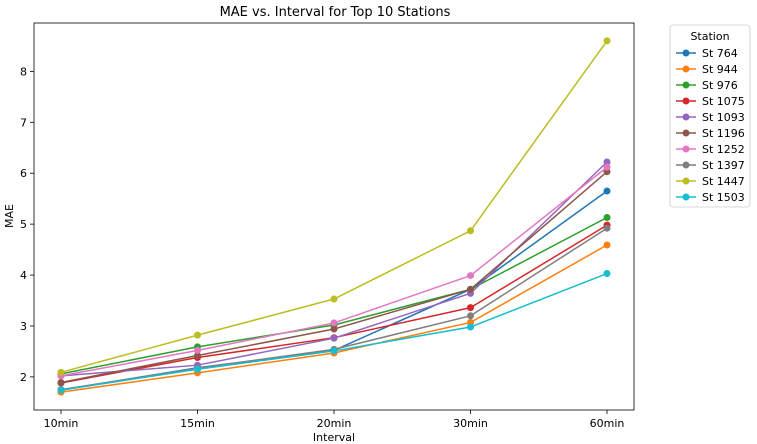 The image size is (757, 444). I want to click on x-tick-label: 60min, so click(607, 423).